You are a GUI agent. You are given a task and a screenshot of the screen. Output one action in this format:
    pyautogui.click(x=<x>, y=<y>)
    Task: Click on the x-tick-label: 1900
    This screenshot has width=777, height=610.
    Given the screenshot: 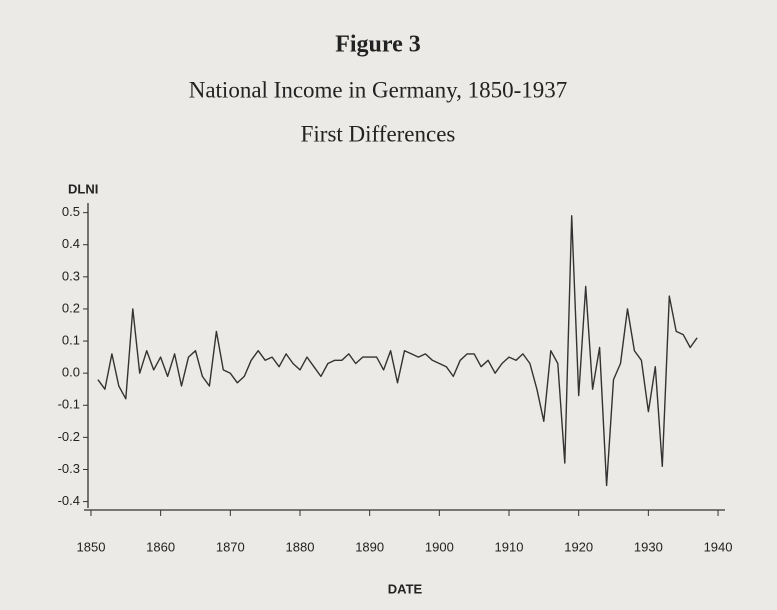 What is the action you would take?
    pyautogui.click(x=439, y=546)
    